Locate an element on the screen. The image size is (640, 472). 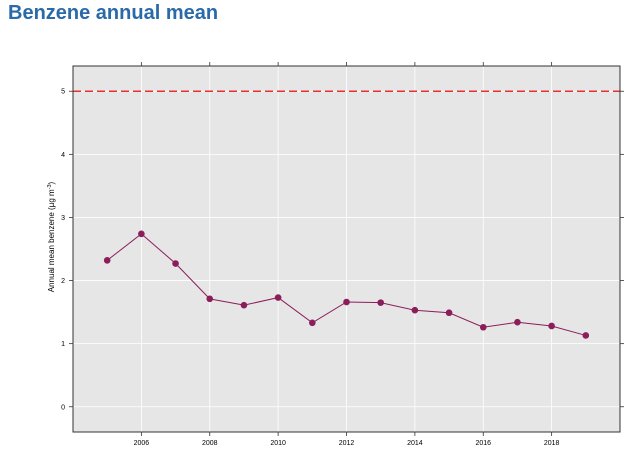
y-tick-label: 4 is located at coordinates (63, 155).